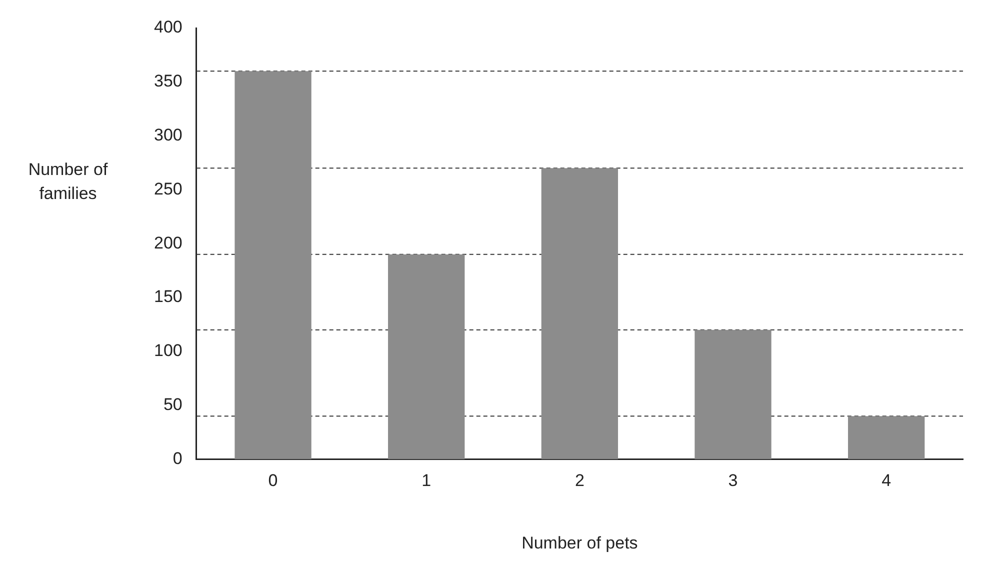 This screenshot has height=578, width=981. What do you see at coordinates (172, 404) in the screenshot?
I see `y-tick-label: 50` at bounding box center [172, 404].